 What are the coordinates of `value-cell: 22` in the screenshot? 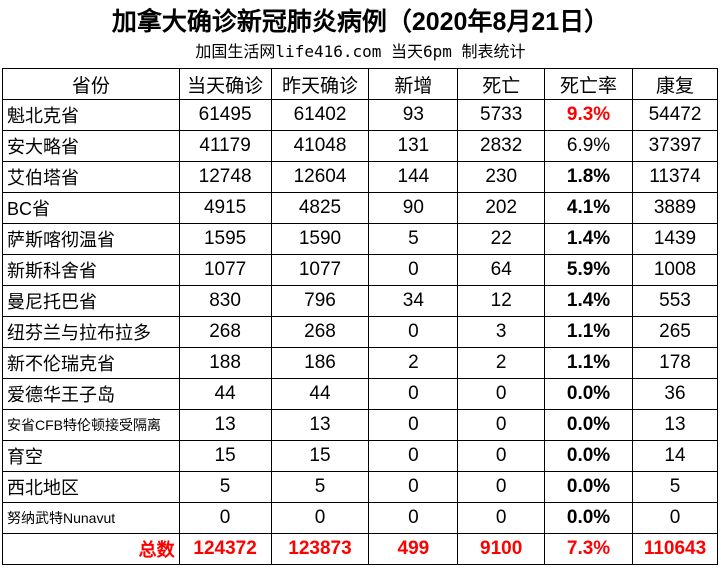 It's located at (501, 239).